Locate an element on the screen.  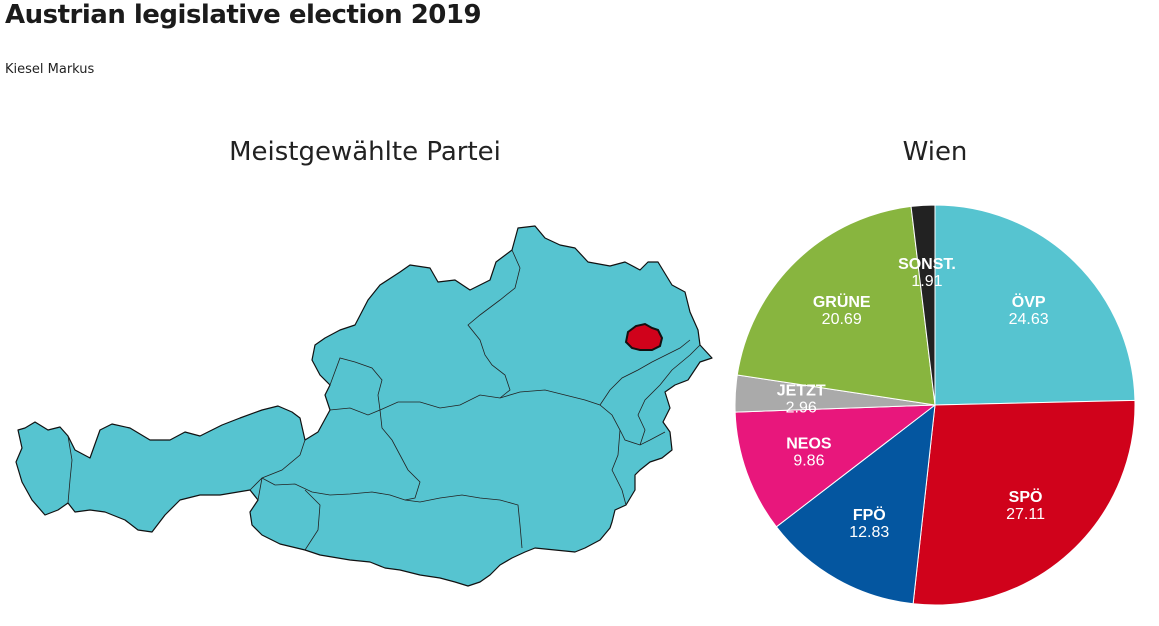
pie-slice-gruene is located at coordinates (836, 305).